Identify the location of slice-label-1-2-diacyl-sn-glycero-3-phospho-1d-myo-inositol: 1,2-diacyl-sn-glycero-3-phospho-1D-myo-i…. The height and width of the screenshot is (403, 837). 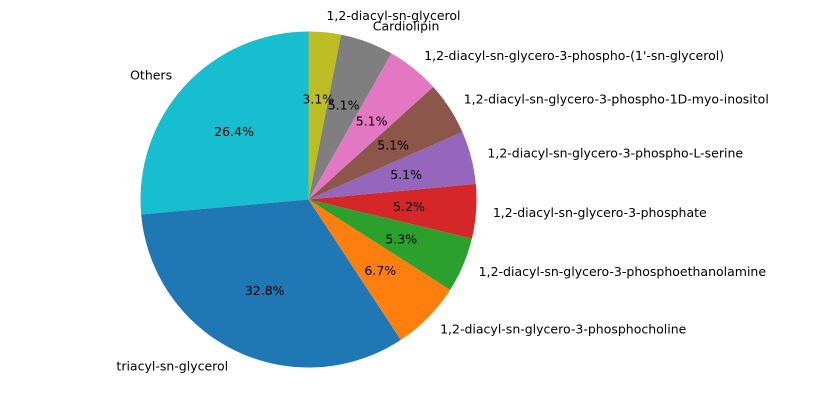
(616, 99).